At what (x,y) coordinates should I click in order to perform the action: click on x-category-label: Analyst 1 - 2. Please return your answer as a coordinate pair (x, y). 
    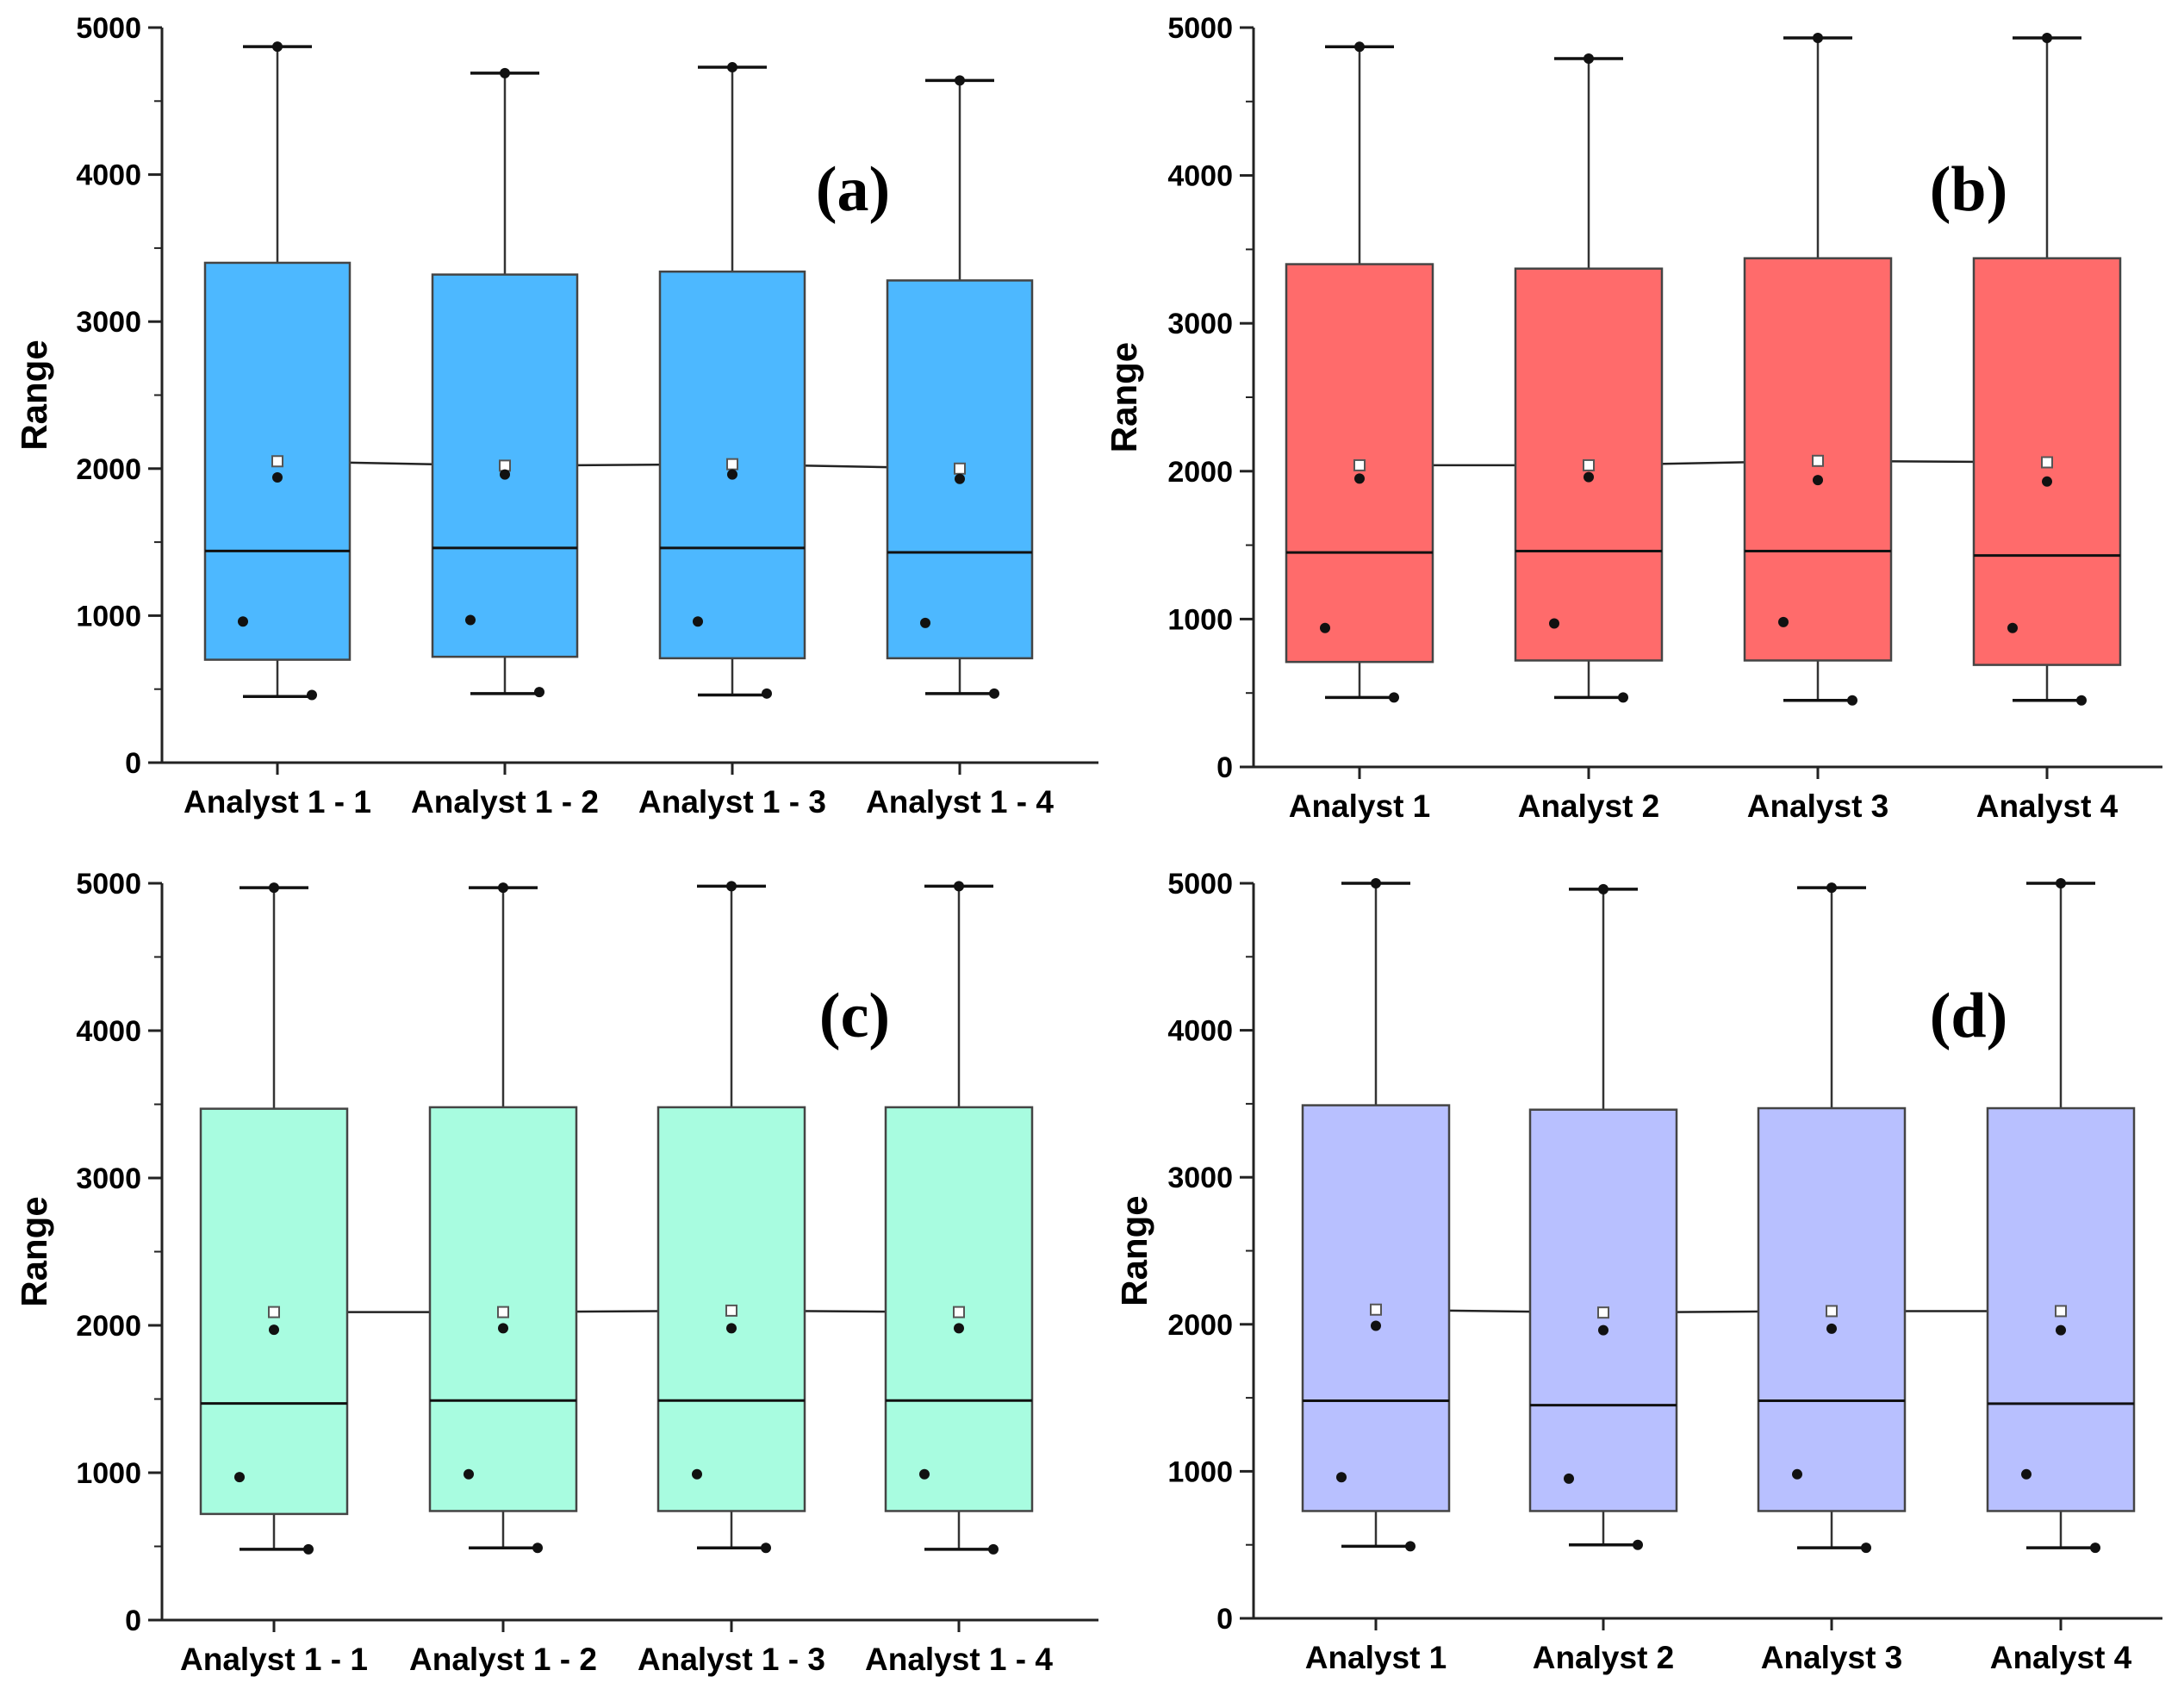
    Looking at the image, I should click on (503, 1659).